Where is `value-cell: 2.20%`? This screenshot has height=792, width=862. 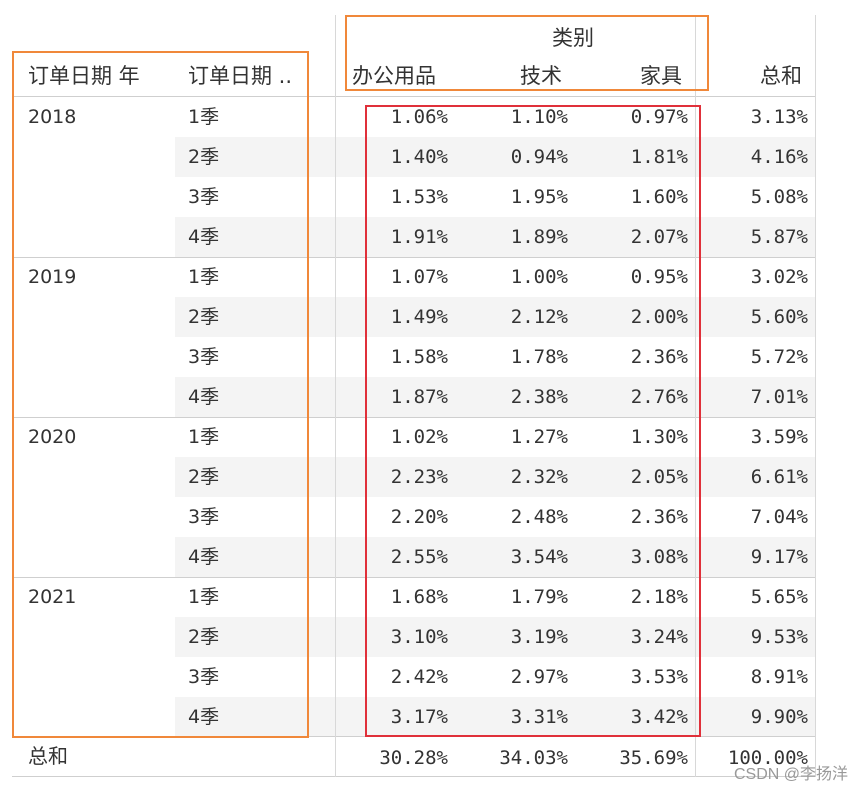
value-cell: 2.20% is located at coordinates (419, 517).